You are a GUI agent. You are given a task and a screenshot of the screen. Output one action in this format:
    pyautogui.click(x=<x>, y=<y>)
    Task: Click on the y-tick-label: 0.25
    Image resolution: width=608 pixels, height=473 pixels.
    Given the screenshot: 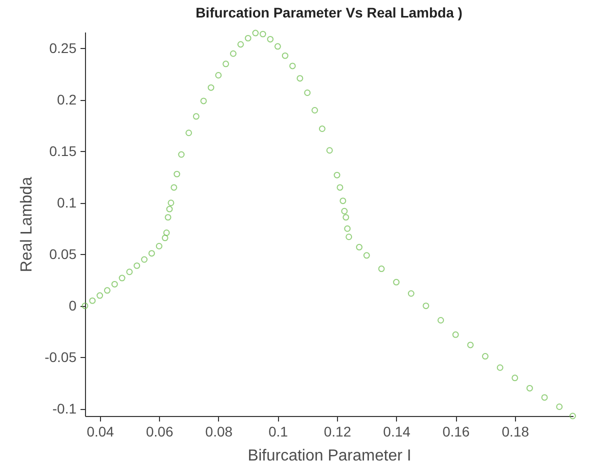 What is the action you would take?
    pyautogui.click(x=63, y=48)
    